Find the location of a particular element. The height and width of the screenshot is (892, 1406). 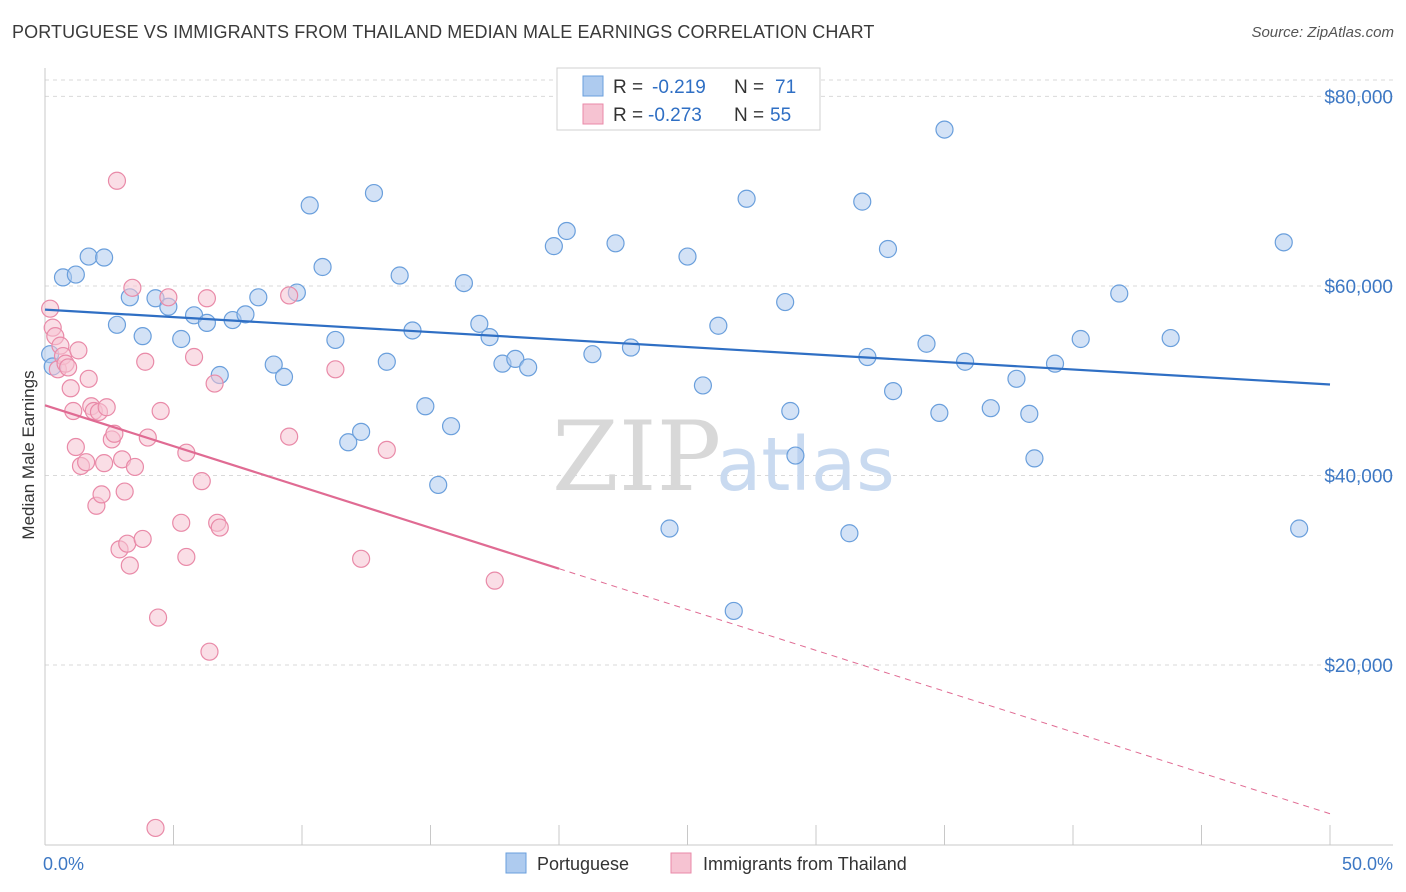

legend-label-portuguese: Portuguese is located at coordinates (583, 864).